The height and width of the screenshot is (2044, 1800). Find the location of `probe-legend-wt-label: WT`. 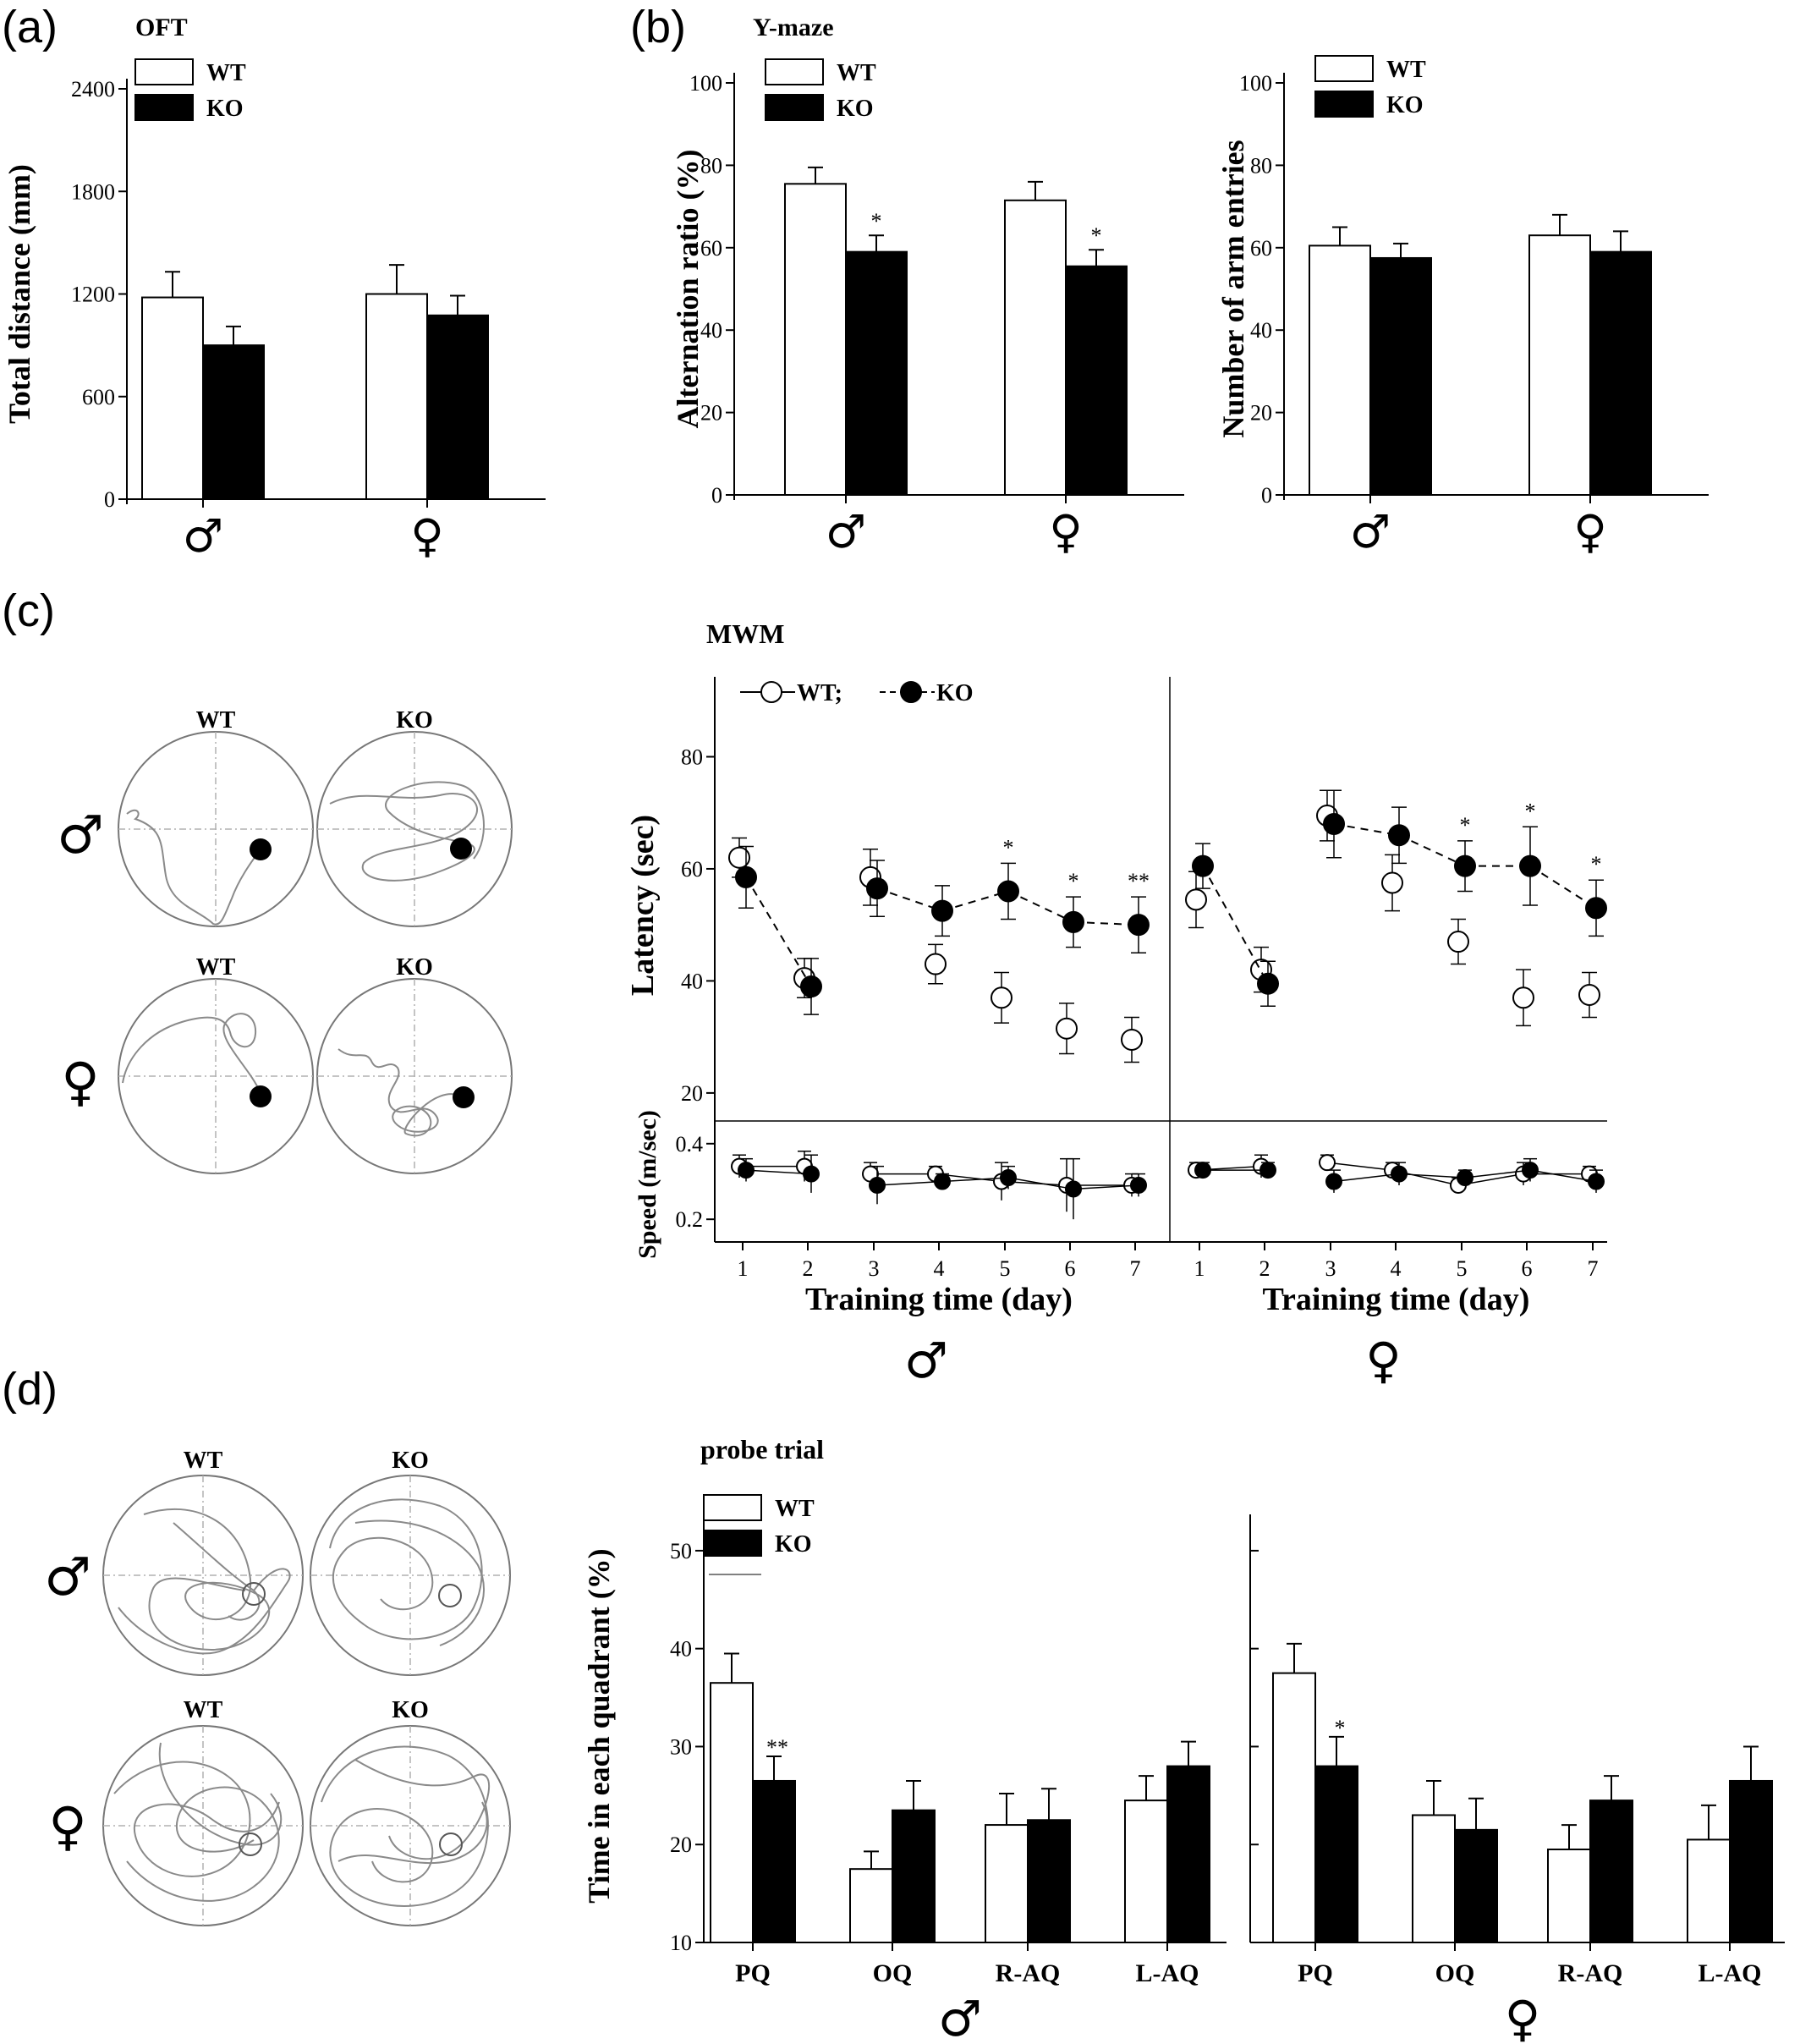

probe-legend-wt-label: WT is located at coordinates (795, 1509).